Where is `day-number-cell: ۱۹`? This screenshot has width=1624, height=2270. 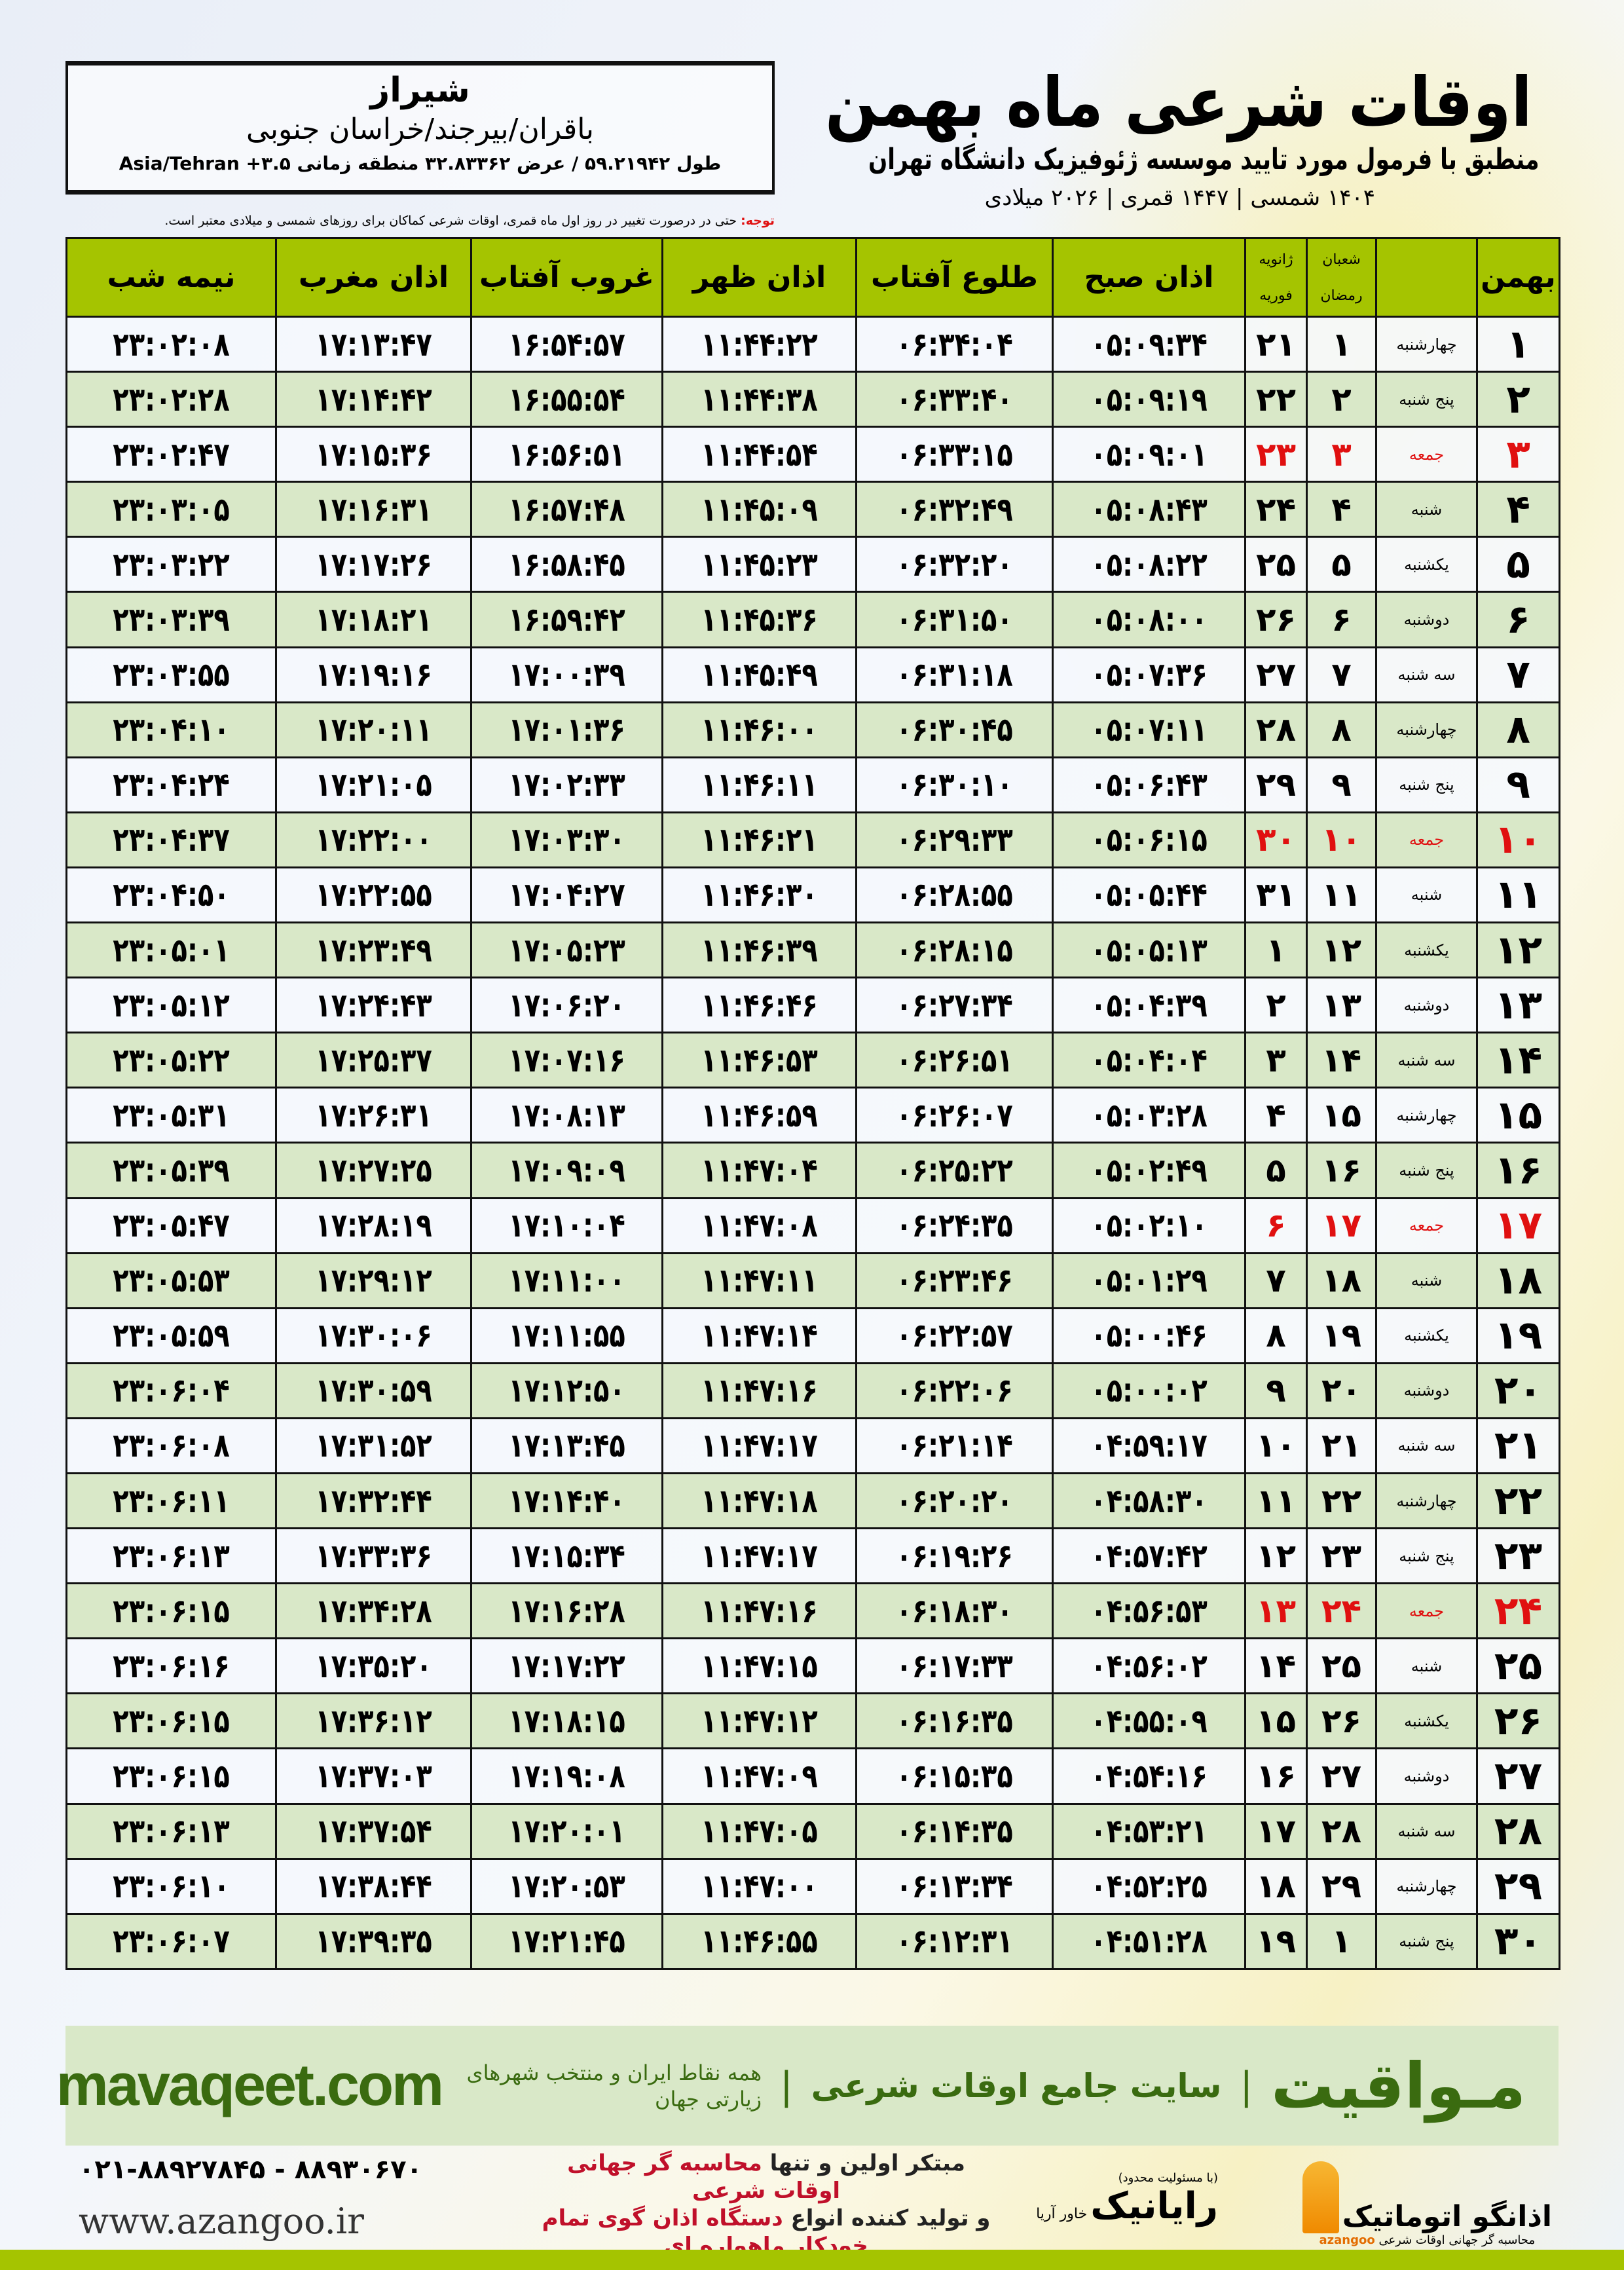
day-number-cell: ۱۹ is located at coordinates (1518, 1335).